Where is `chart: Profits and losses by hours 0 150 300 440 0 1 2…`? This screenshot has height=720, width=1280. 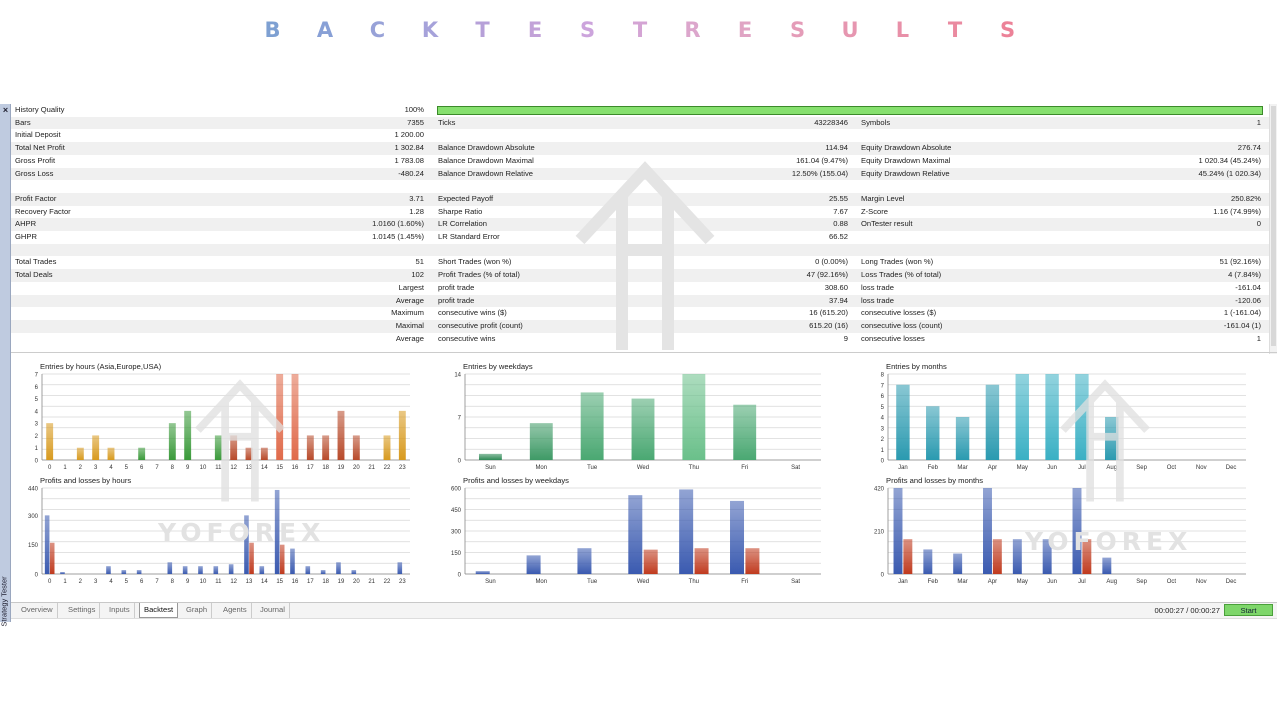
chart: Profits and losses by hours 0 150 300 440 0 1 2… is located at coordinates (223, 532).